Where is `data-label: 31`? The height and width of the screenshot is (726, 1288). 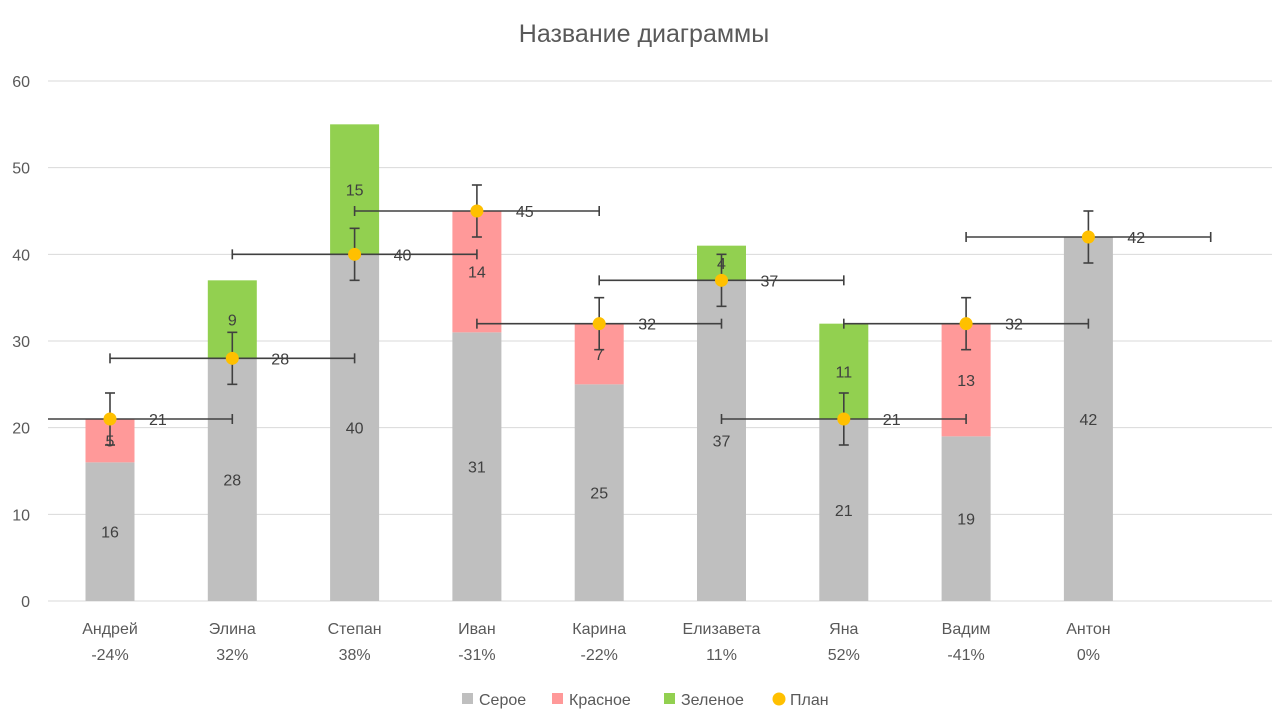
data-label: 31 is located at coordinates (477, 468).